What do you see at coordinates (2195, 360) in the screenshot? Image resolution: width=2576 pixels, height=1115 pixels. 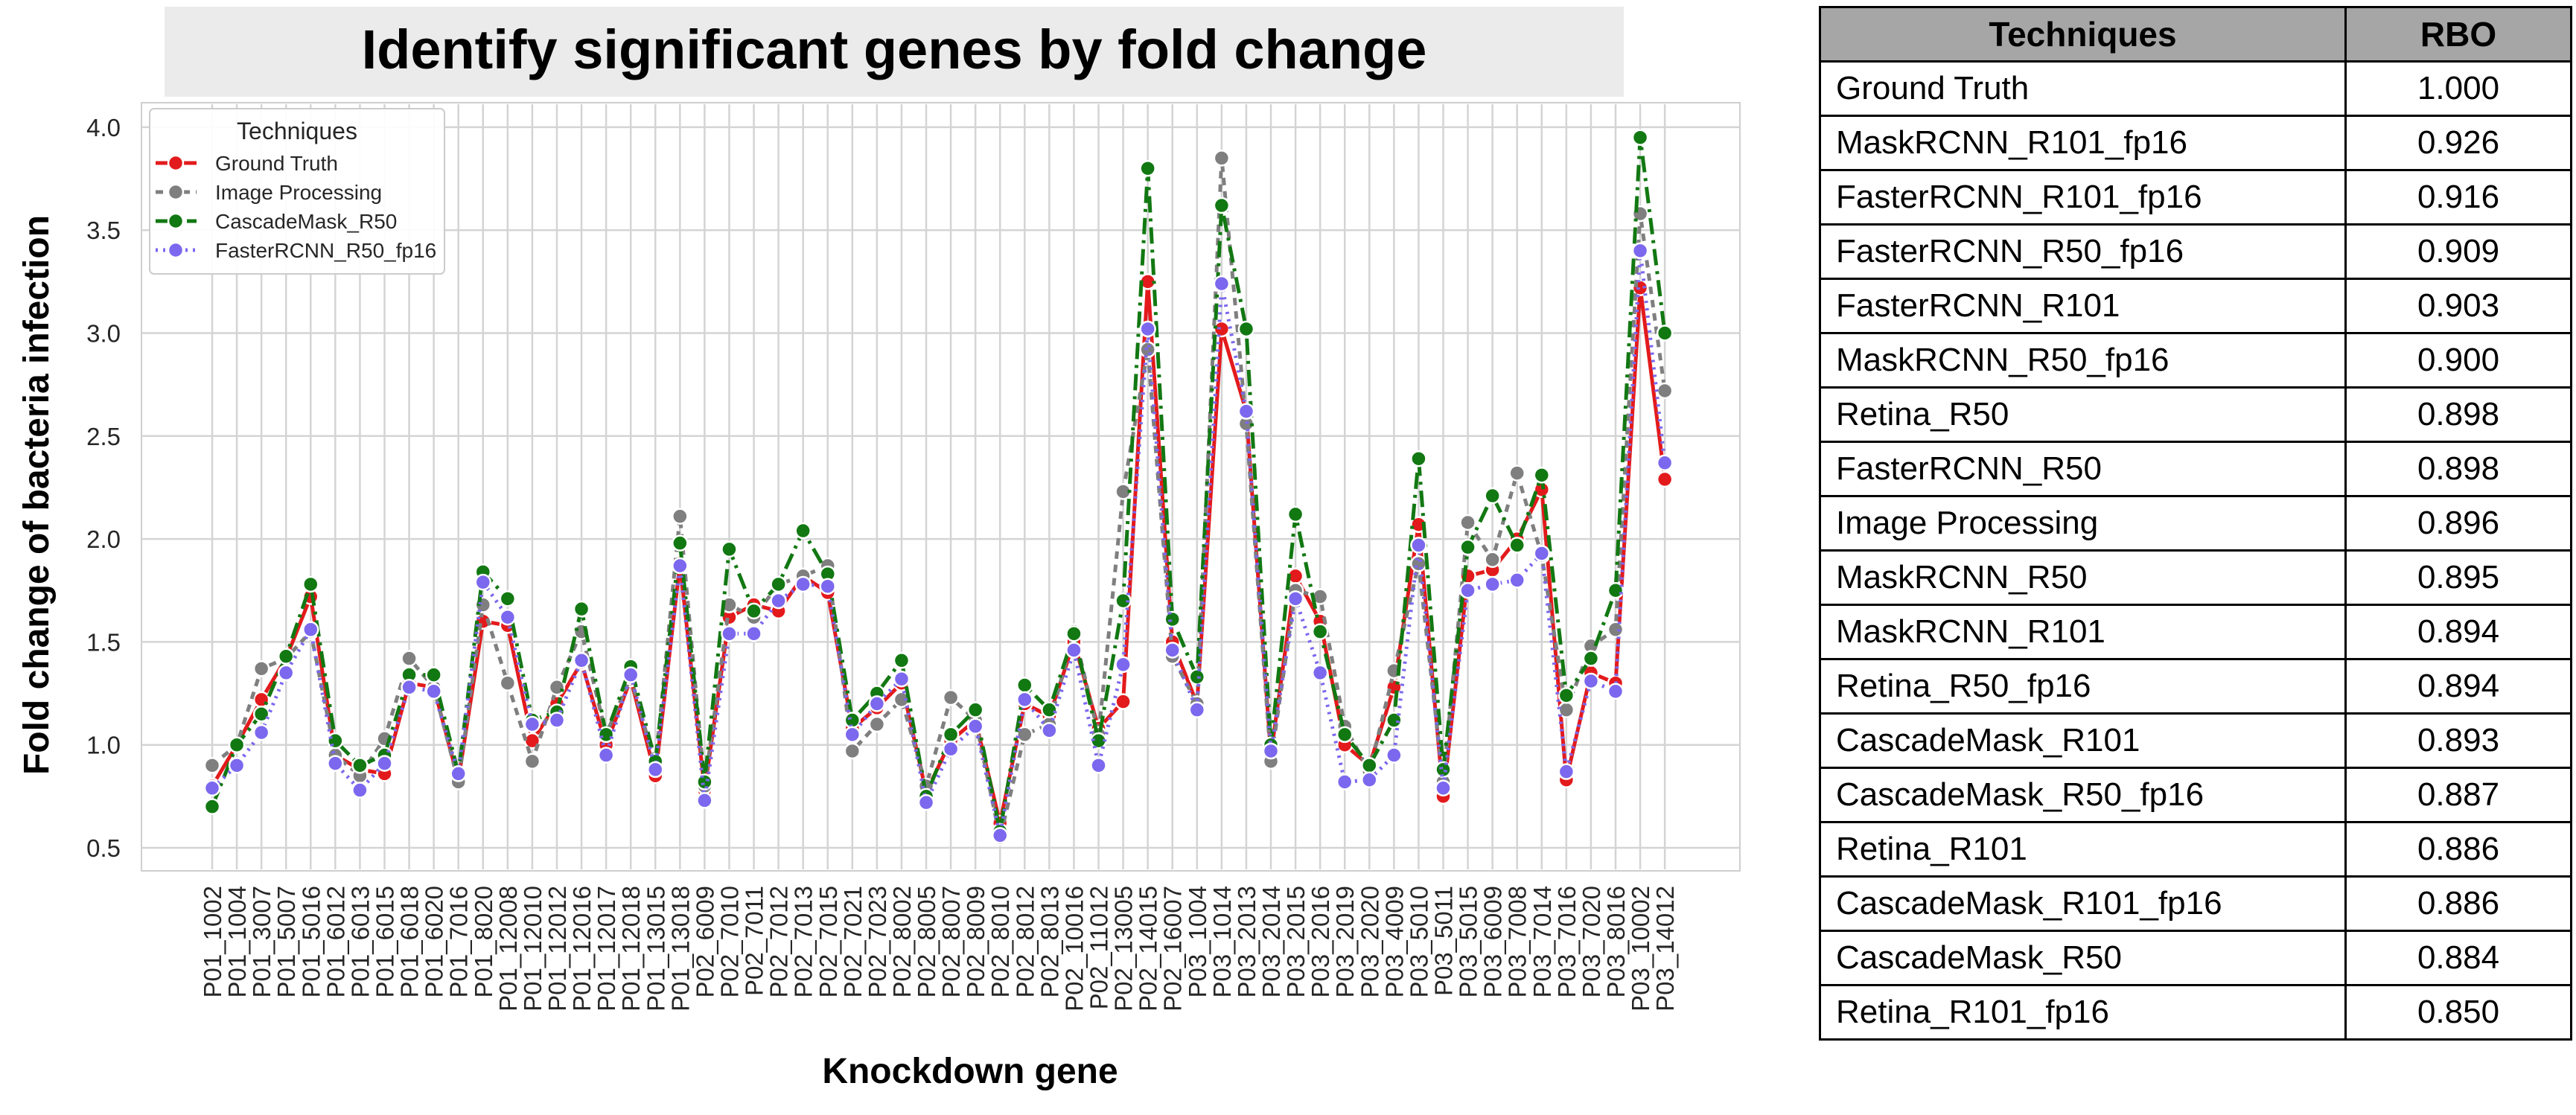 I see `table-row: MaskRCNN_R50_fp16 0.900` at bounding box center [2195, 360].